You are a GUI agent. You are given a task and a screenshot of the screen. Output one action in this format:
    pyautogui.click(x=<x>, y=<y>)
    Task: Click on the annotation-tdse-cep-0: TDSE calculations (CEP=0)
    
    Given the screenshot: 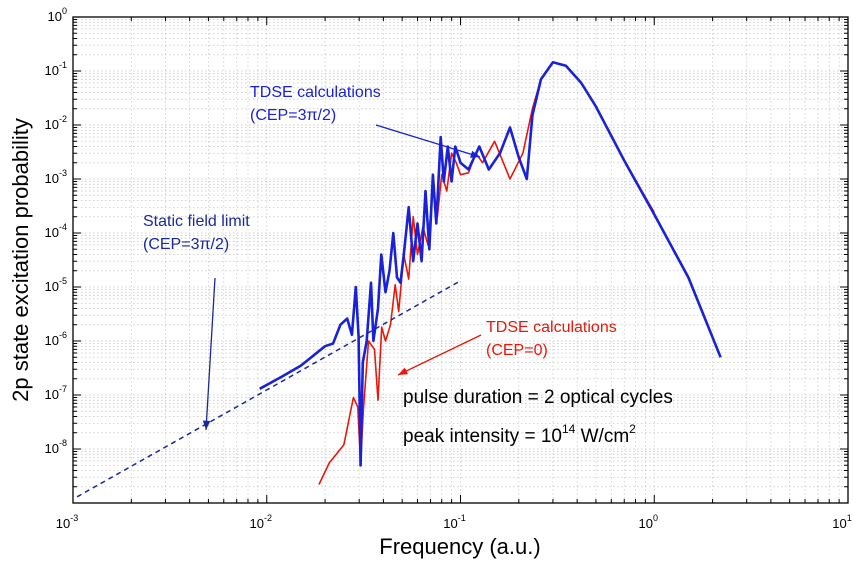 What is the action you would take?
    pyautogui.click(x=553, y=339)
    